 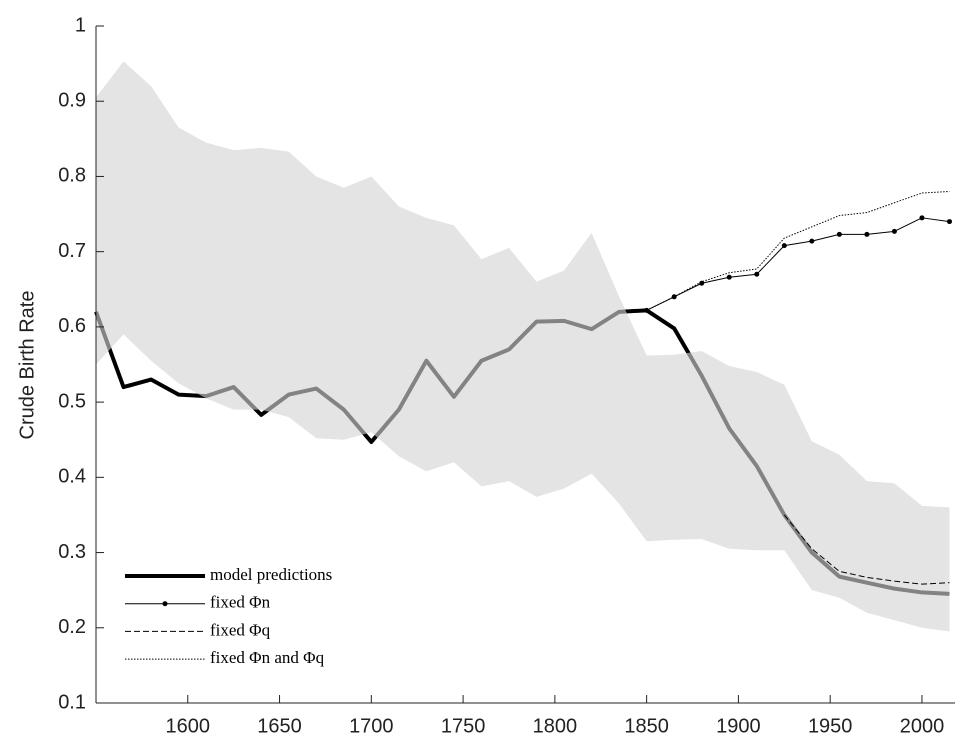 What do you see at coordinates (463, 726) in the screenshot?
I see `x-tick-label: 1750` at bounding box center [463, 726].